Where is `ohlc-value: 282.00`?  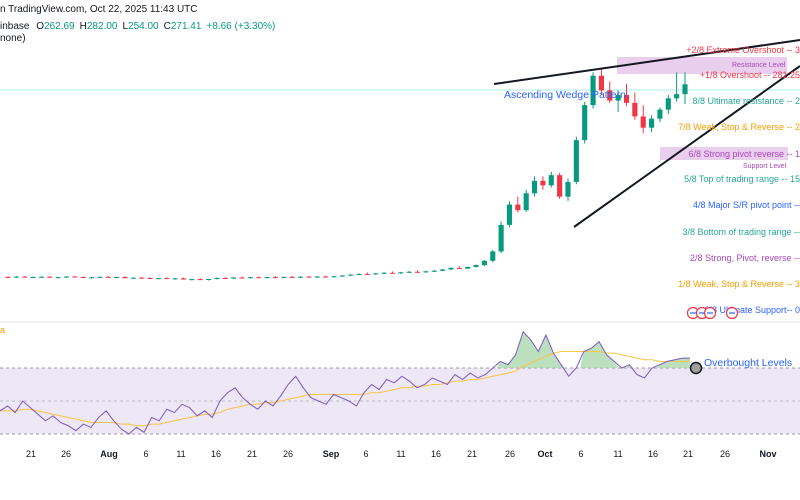 ohlc-value: 282.00 is located at coordinates (102, 26).